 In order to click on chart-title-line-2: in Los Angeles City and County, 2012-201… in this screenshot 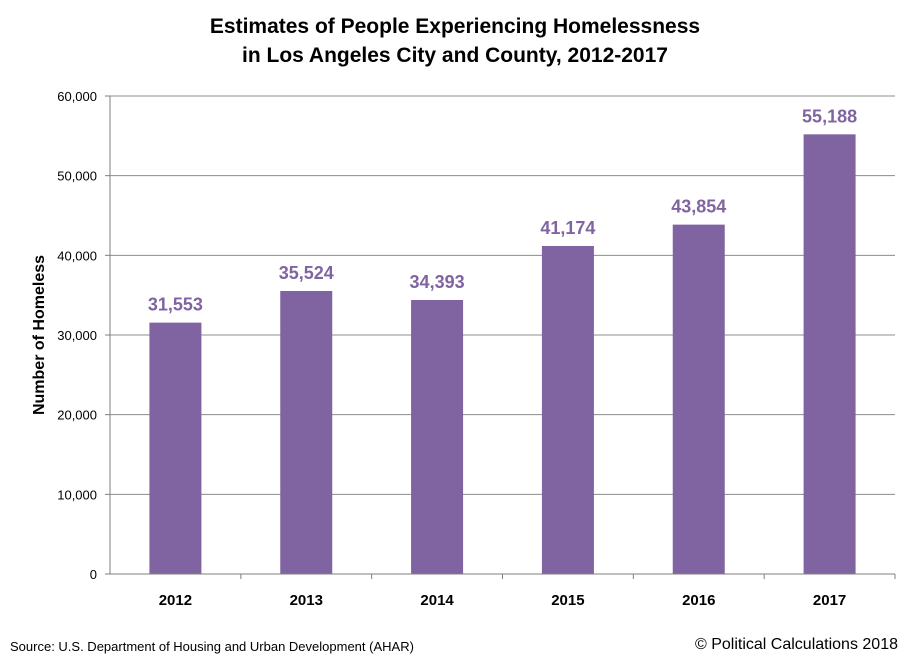, I will do `click(455, 55)`.